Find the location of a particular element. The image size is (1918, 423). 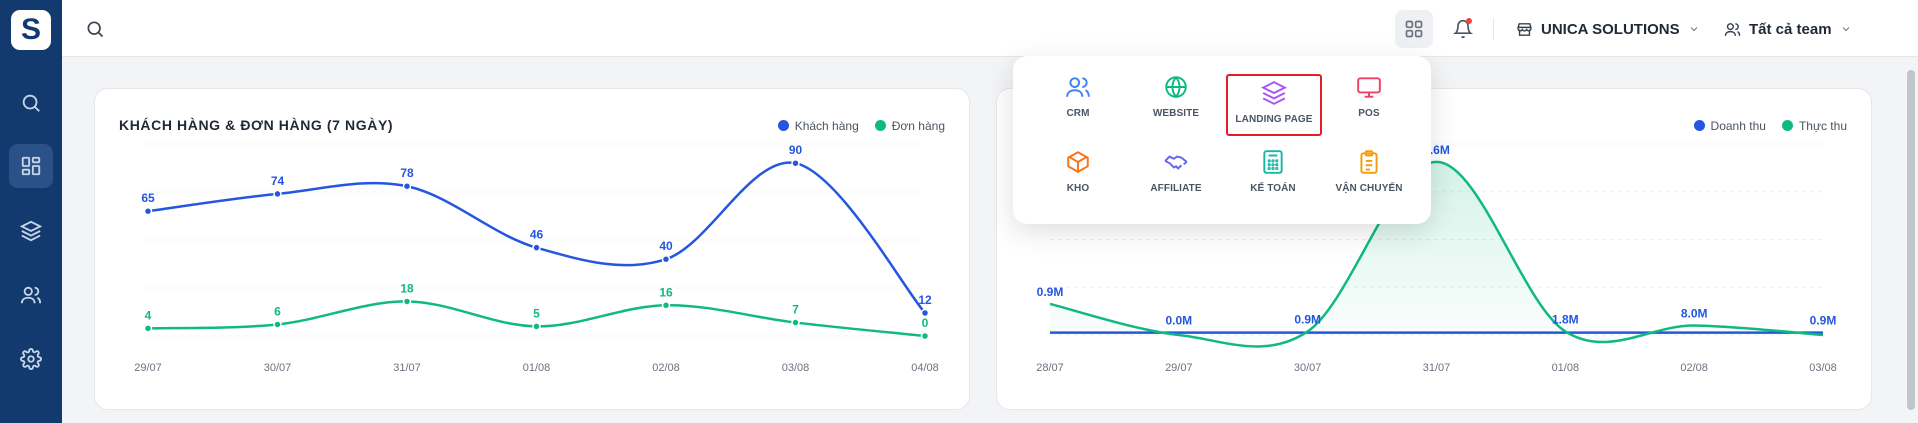

sidebar-item-search is located at coordinates (31, 103).